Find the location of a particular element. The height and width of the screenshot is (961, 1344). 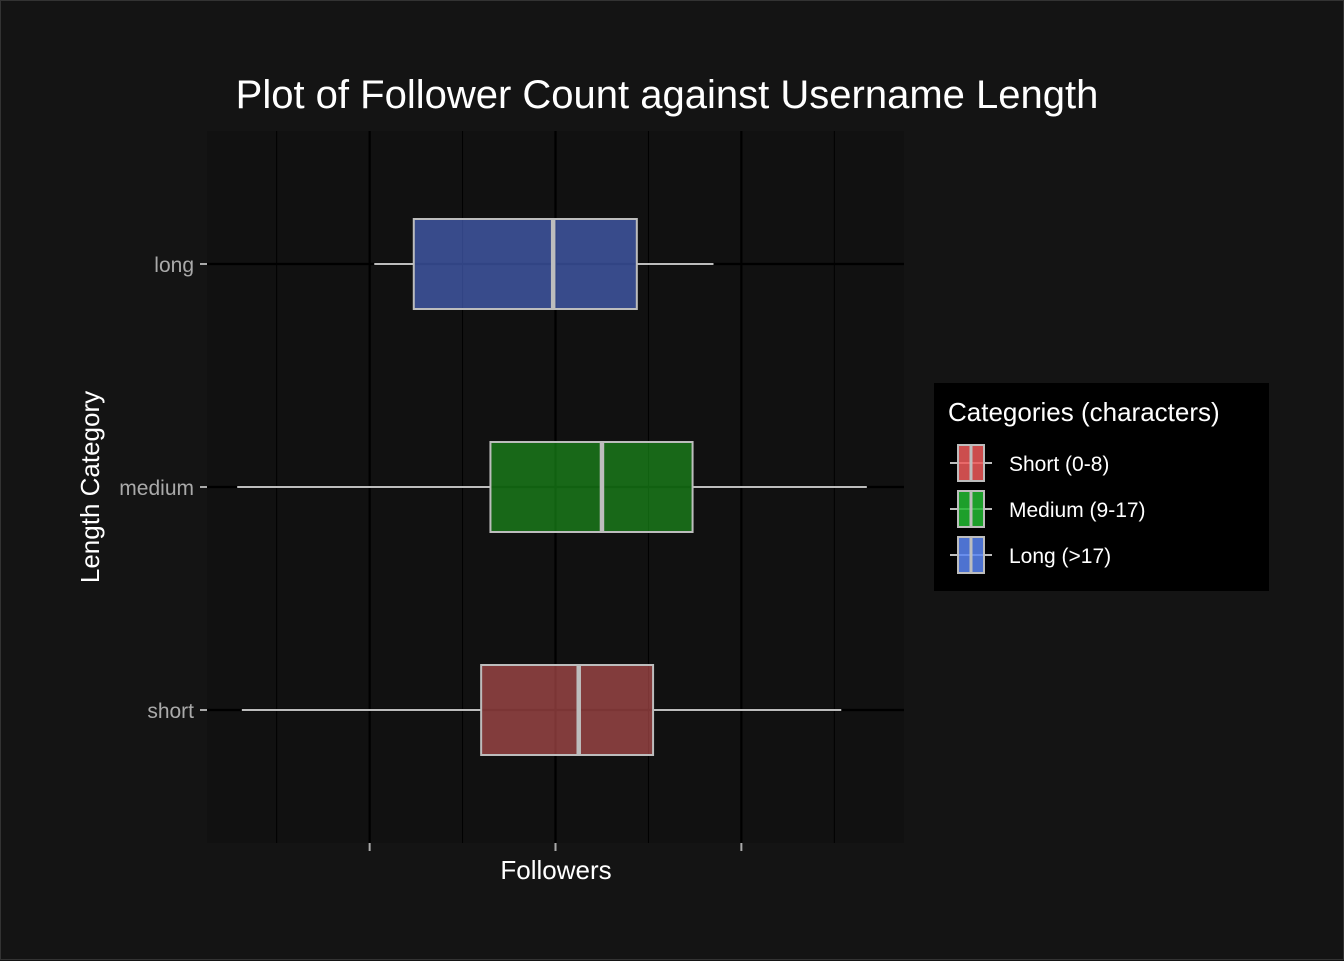

y-tick-label: medium is located at coordinates (156, 488).